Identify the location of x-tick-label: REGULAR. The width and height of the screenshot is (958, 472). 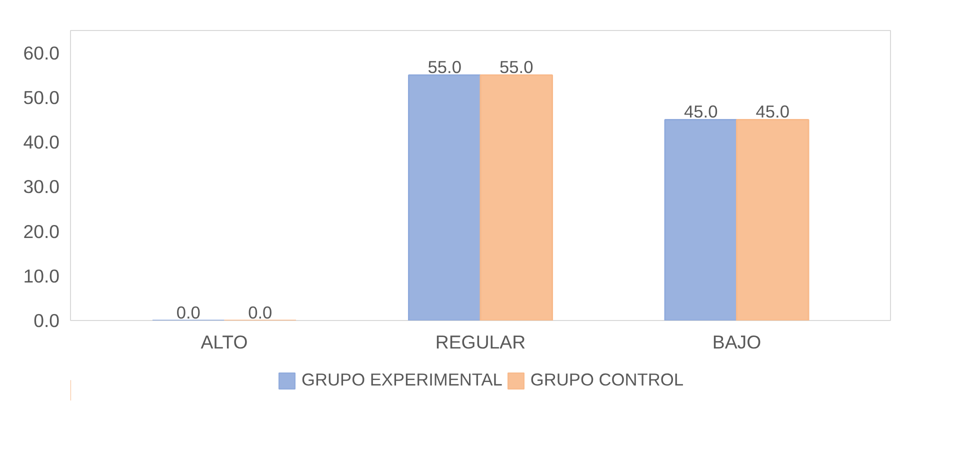
(480, 342).